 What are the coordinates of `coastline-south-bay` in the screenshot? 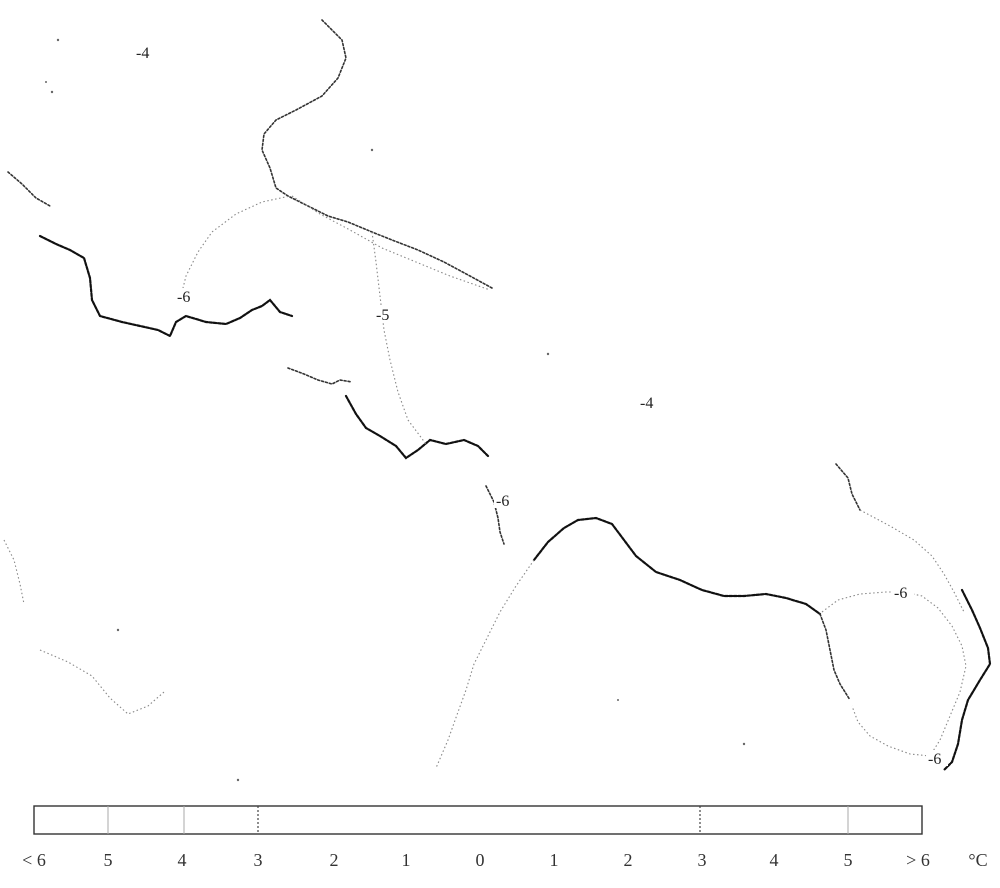 It's located at (835, 657).